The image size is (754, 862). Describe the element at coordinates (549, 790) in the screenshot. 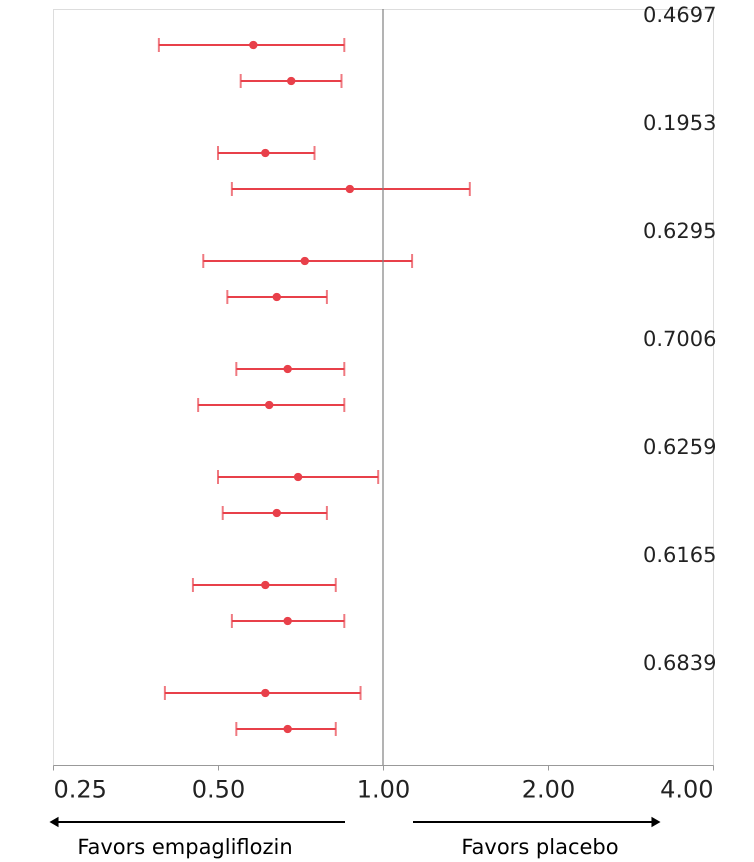

I see `x-tick-label: 2.00` at that location.